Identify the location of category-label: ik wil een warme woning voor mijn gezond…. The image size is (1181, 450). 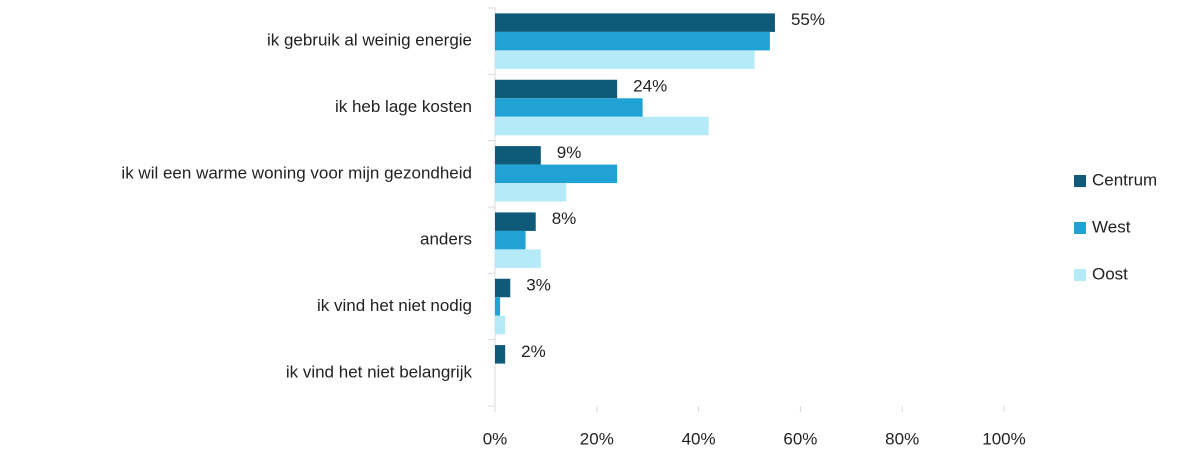
(296, 172).